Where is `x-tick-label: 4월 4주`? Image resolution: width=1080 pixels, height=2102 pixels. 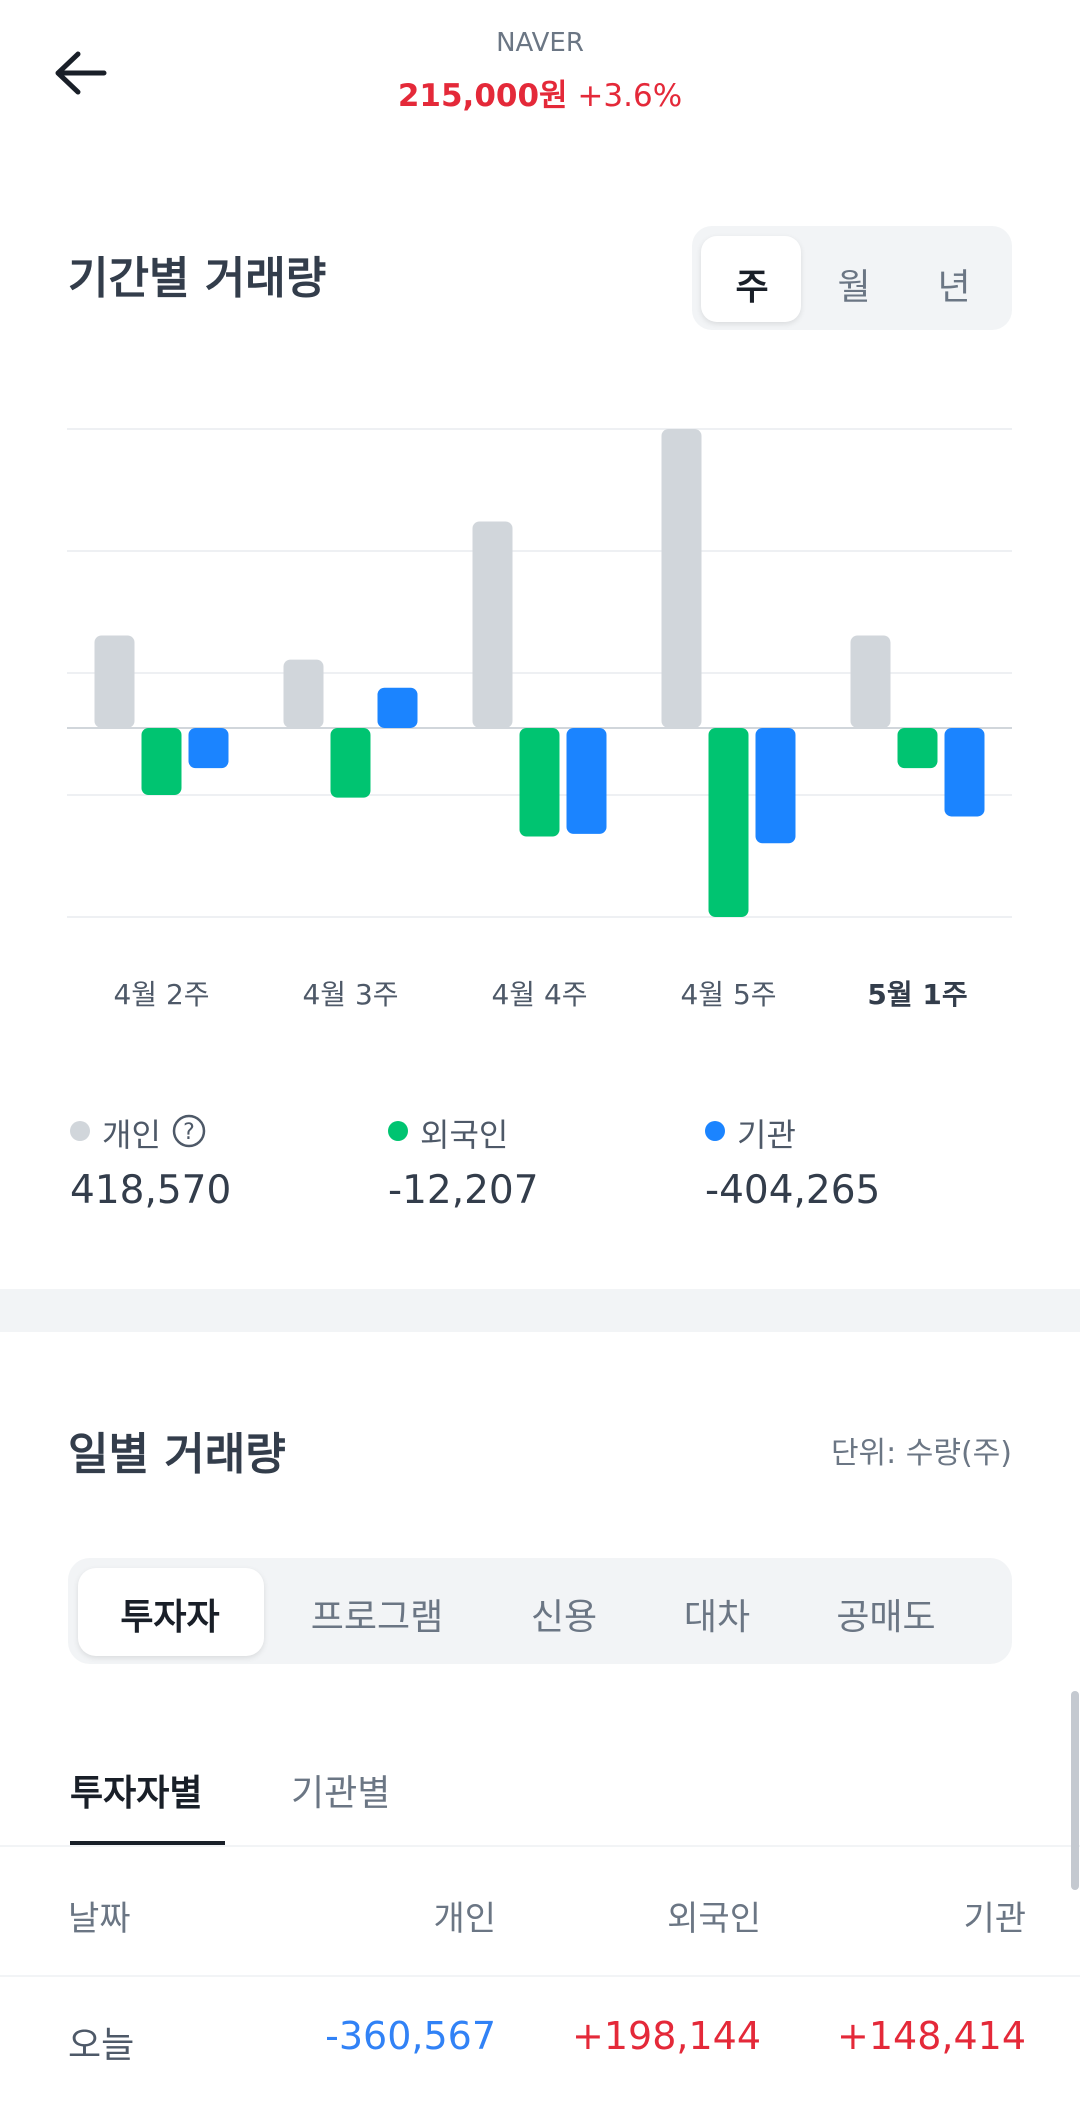 x-tick-label: 4월 4주 is located at coordinates (539, 994).